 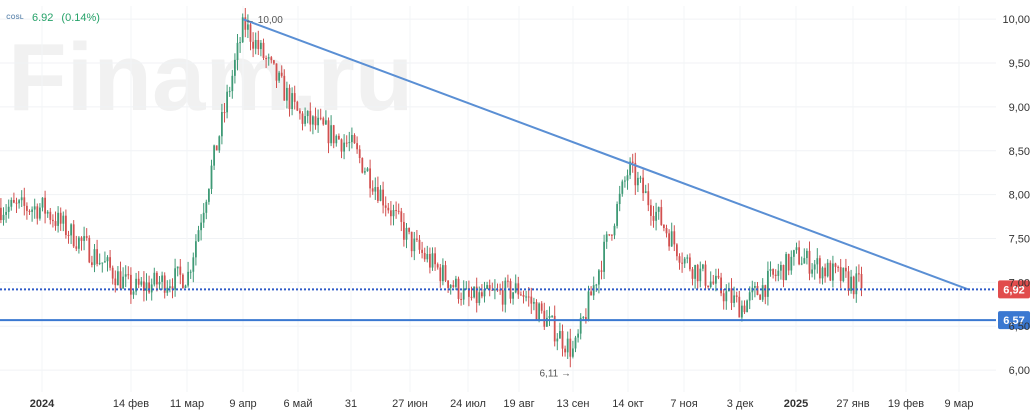 What do you see at coordinates (468, 404) in the screenshot?
I see `x-tick-label: 24 июл` at bounding box center [468, 404].